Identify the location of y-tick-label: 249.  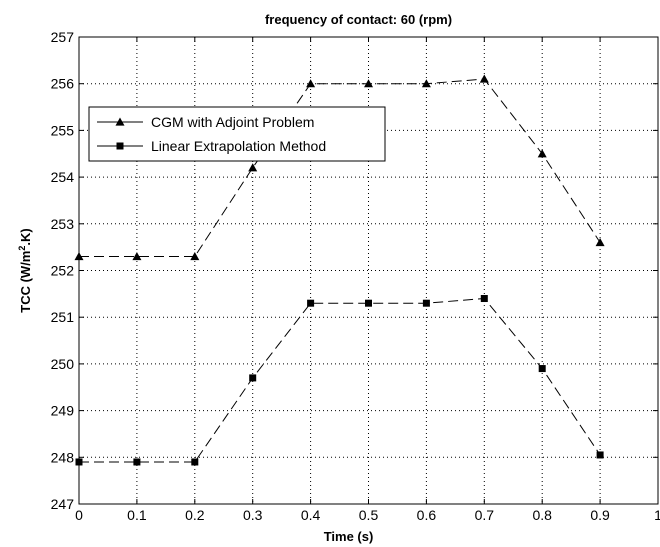
(63, 411).